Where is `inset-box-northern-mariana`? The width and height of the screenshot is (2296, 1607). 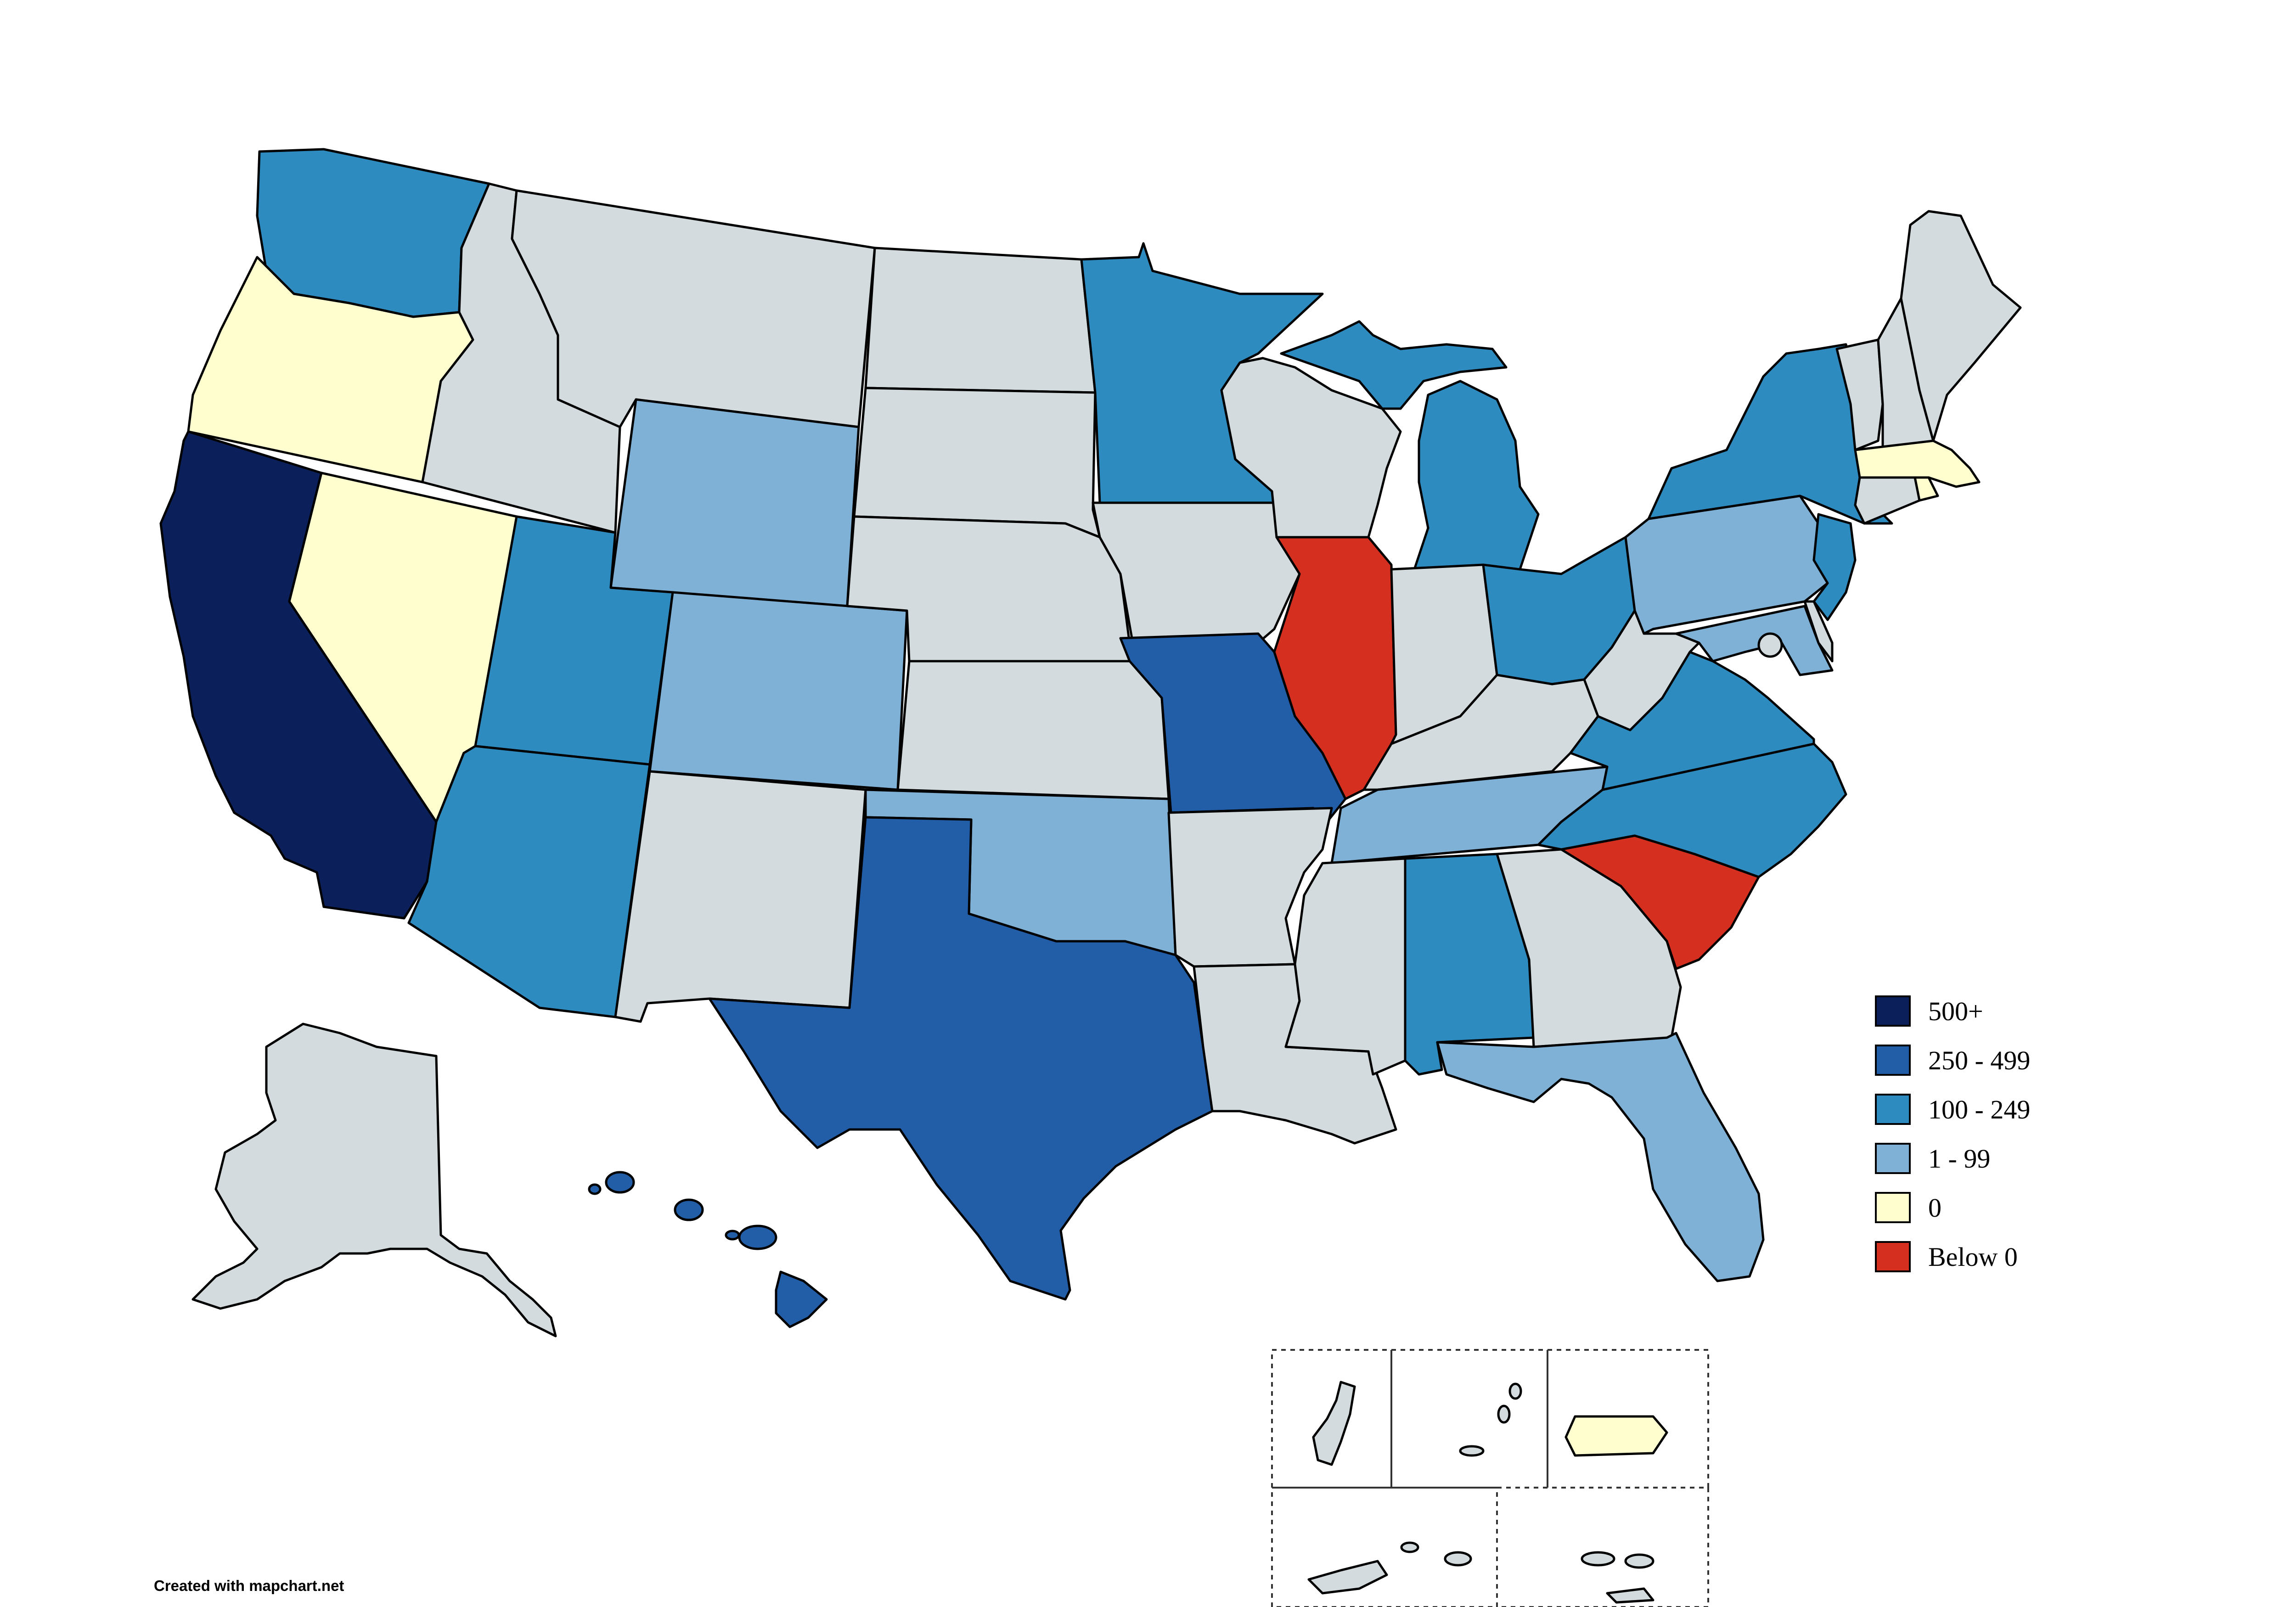
inset-box-northern-mariana is located at coordinates (1469, 1419).